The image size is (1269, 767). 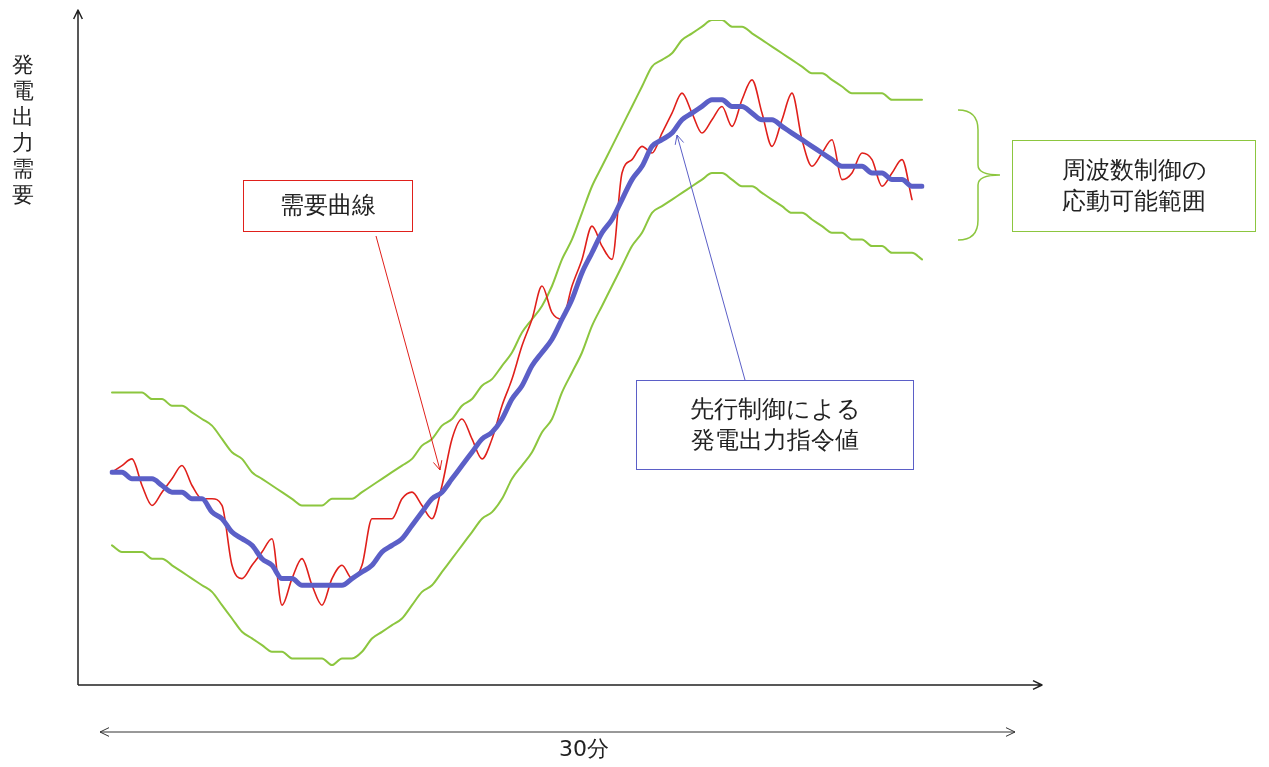 I want to click on annotation: 先行制御による発電出力指令値, so click(x=775, y=424).